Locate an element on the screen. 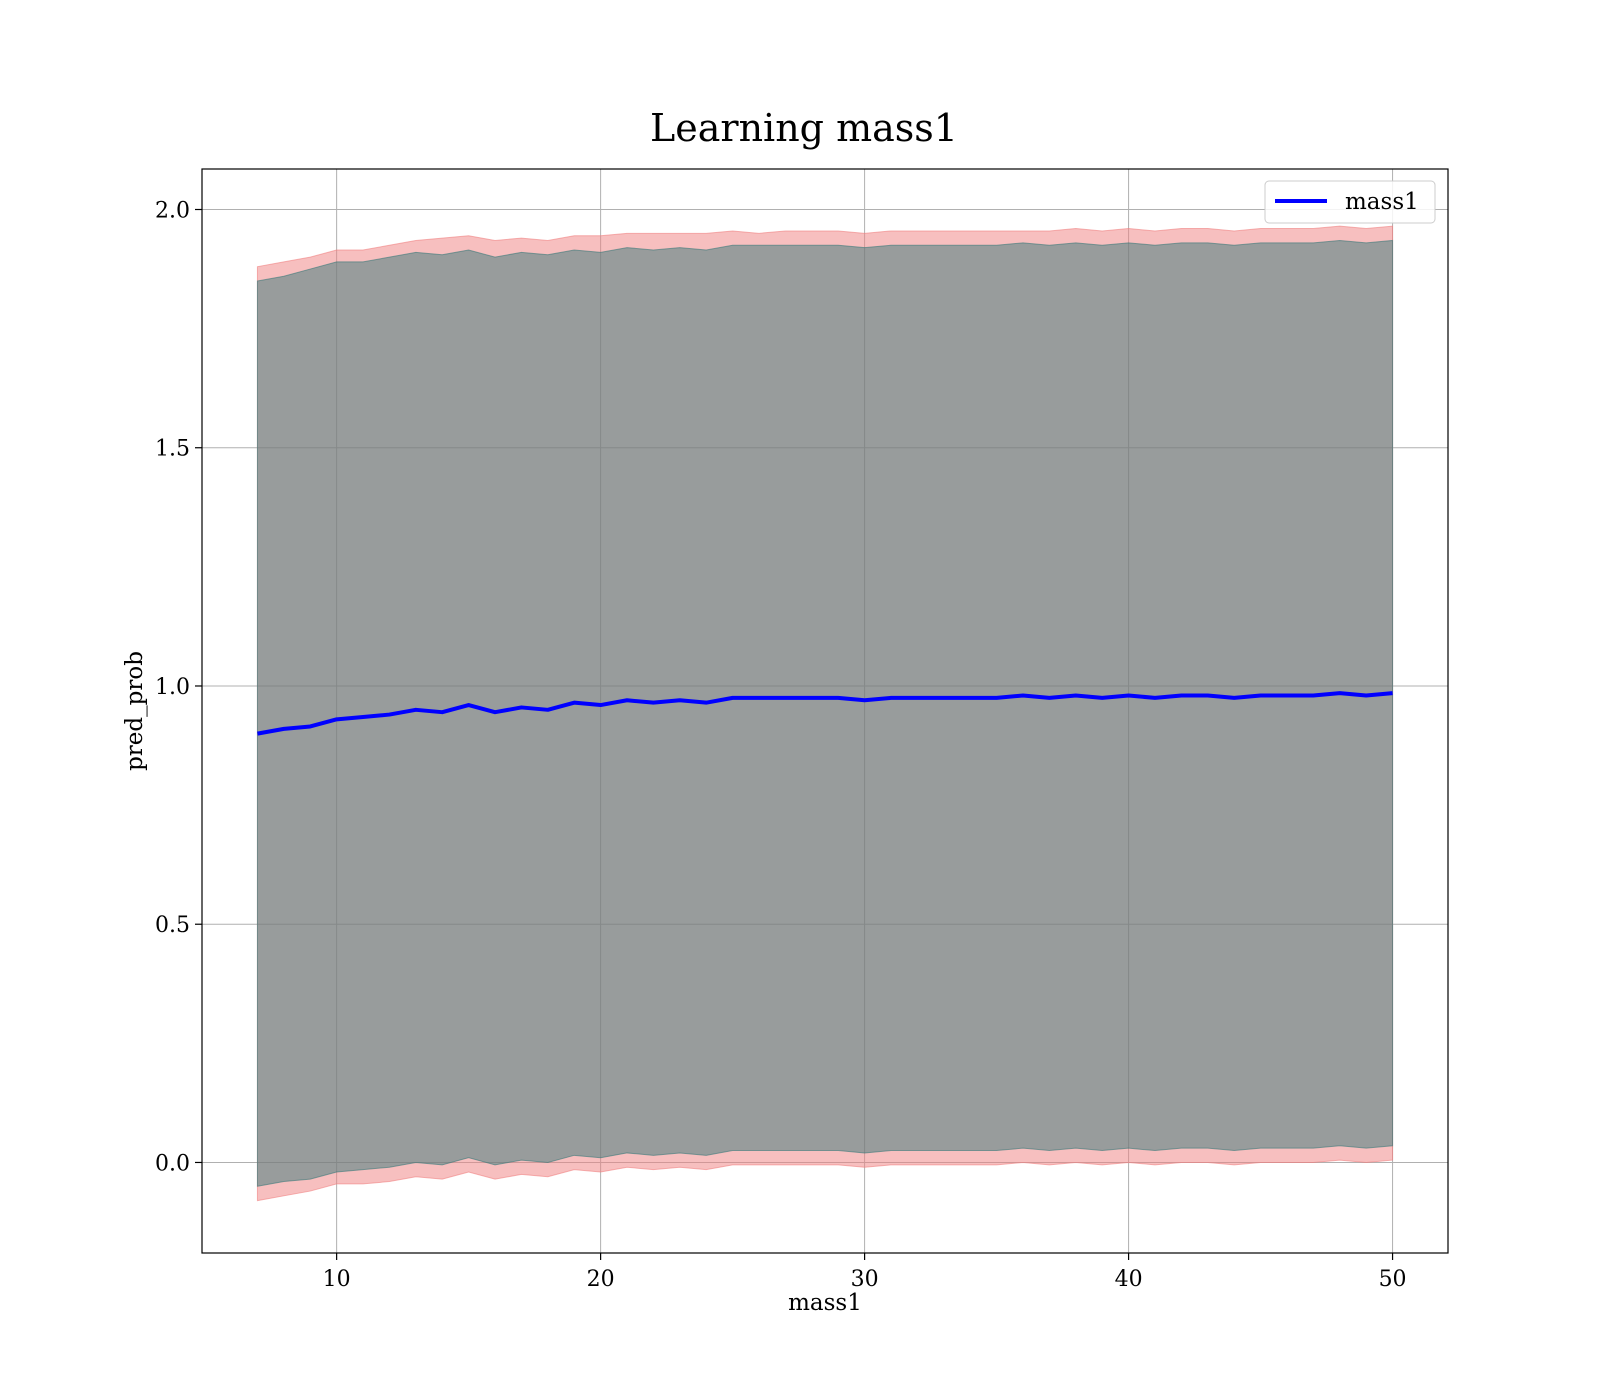 Image resolution: width=1600 pixels, height=1400 pixels. series-line-mass1 is located at coordinates (825, 713).